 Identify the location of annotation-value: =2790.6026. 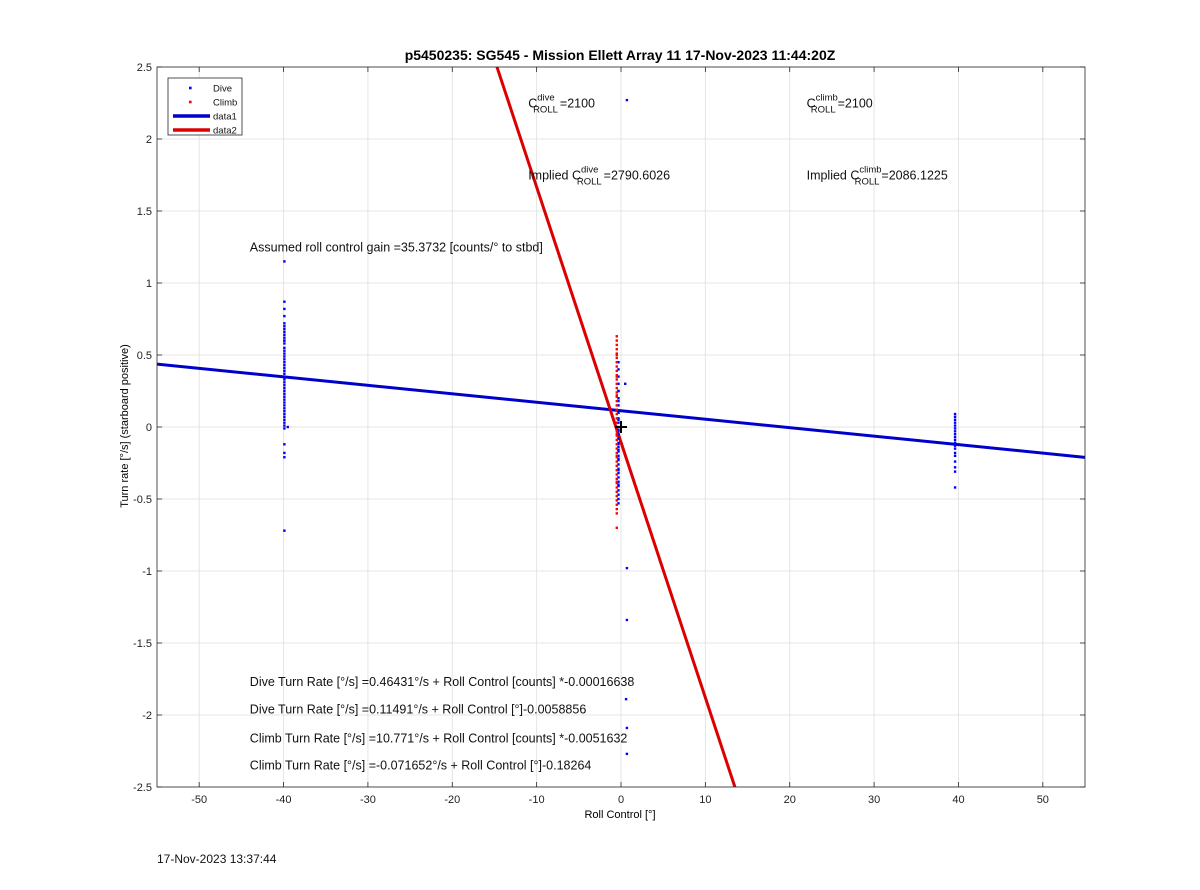
(637, 175).